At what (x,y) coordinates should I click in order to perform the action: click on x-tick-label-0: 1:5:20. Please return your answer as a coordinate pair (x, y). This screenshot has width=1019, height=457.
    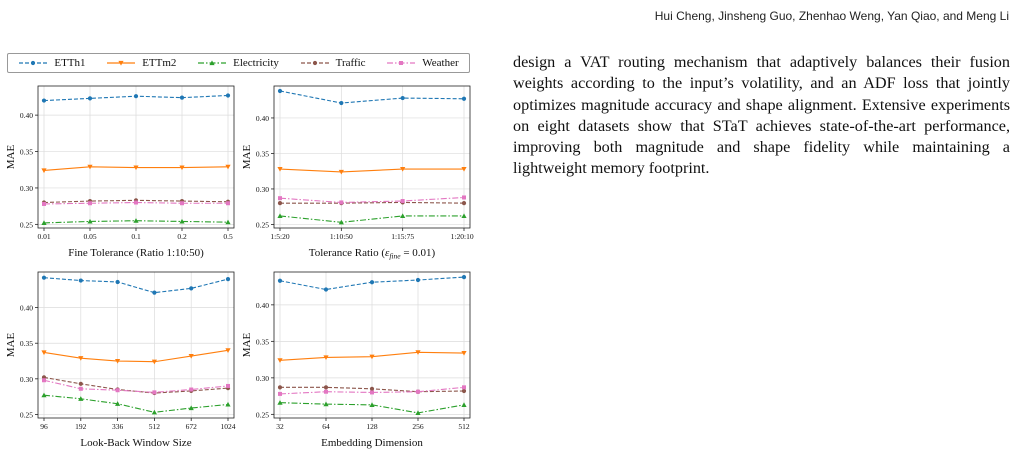
    Looking at the image, I should click on (279, 236).